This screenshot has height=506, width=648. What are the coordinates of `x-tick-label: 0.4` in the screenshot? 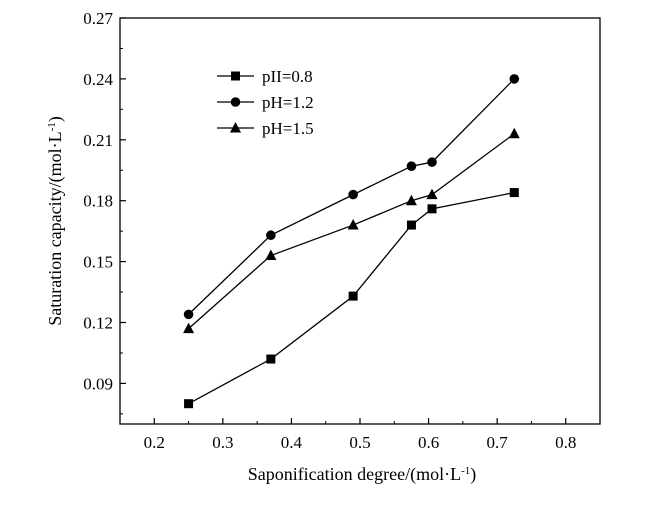 It's located at (292, 442).